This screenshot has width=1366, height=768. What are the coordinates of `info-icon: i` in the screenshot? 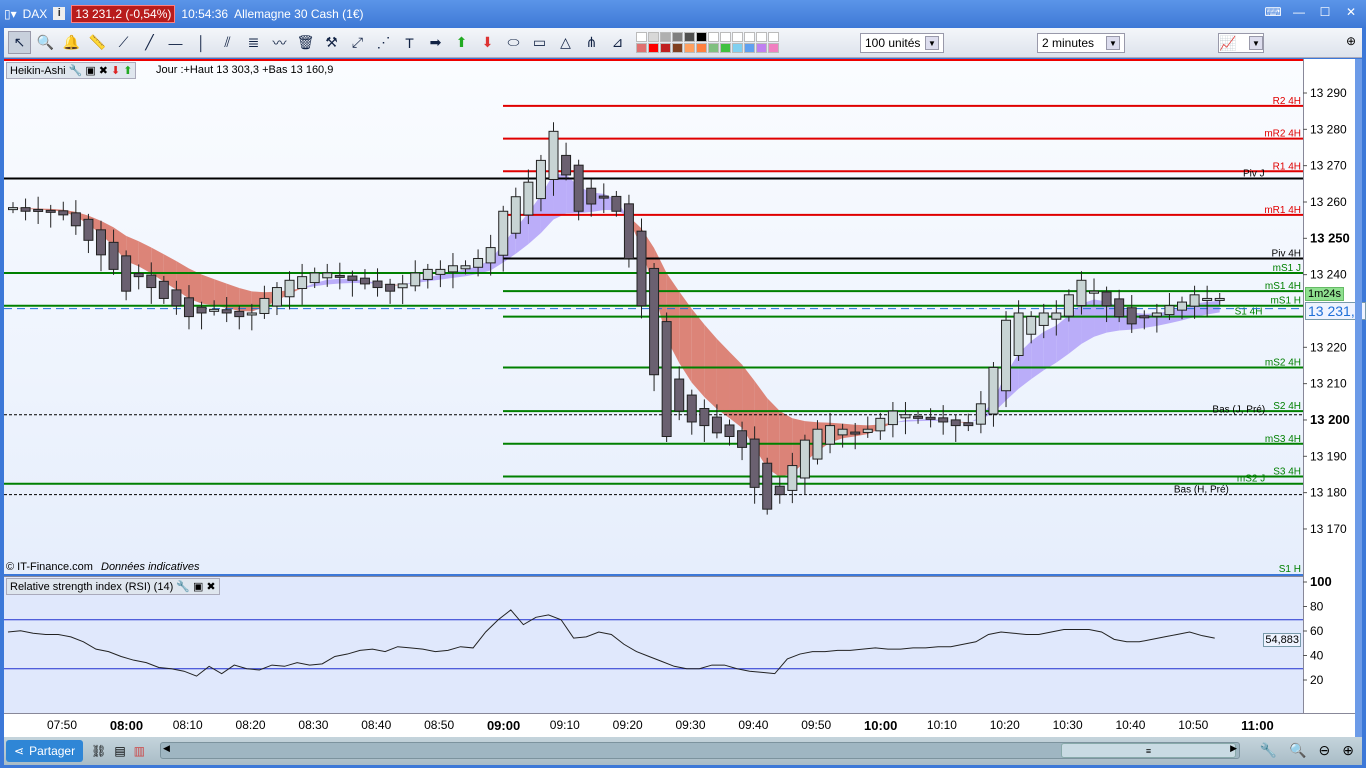 It's located at (59, 13).